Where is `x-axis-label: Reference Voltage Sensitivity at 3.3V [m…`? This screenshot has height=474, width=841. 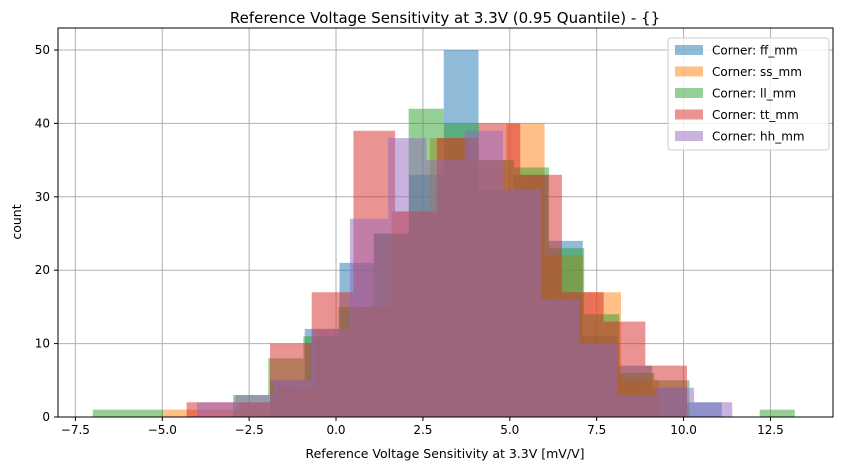 x-axis-label: Reference Voltage Sensitivity at 3.3V [m… is located at coordinates (444, 453).